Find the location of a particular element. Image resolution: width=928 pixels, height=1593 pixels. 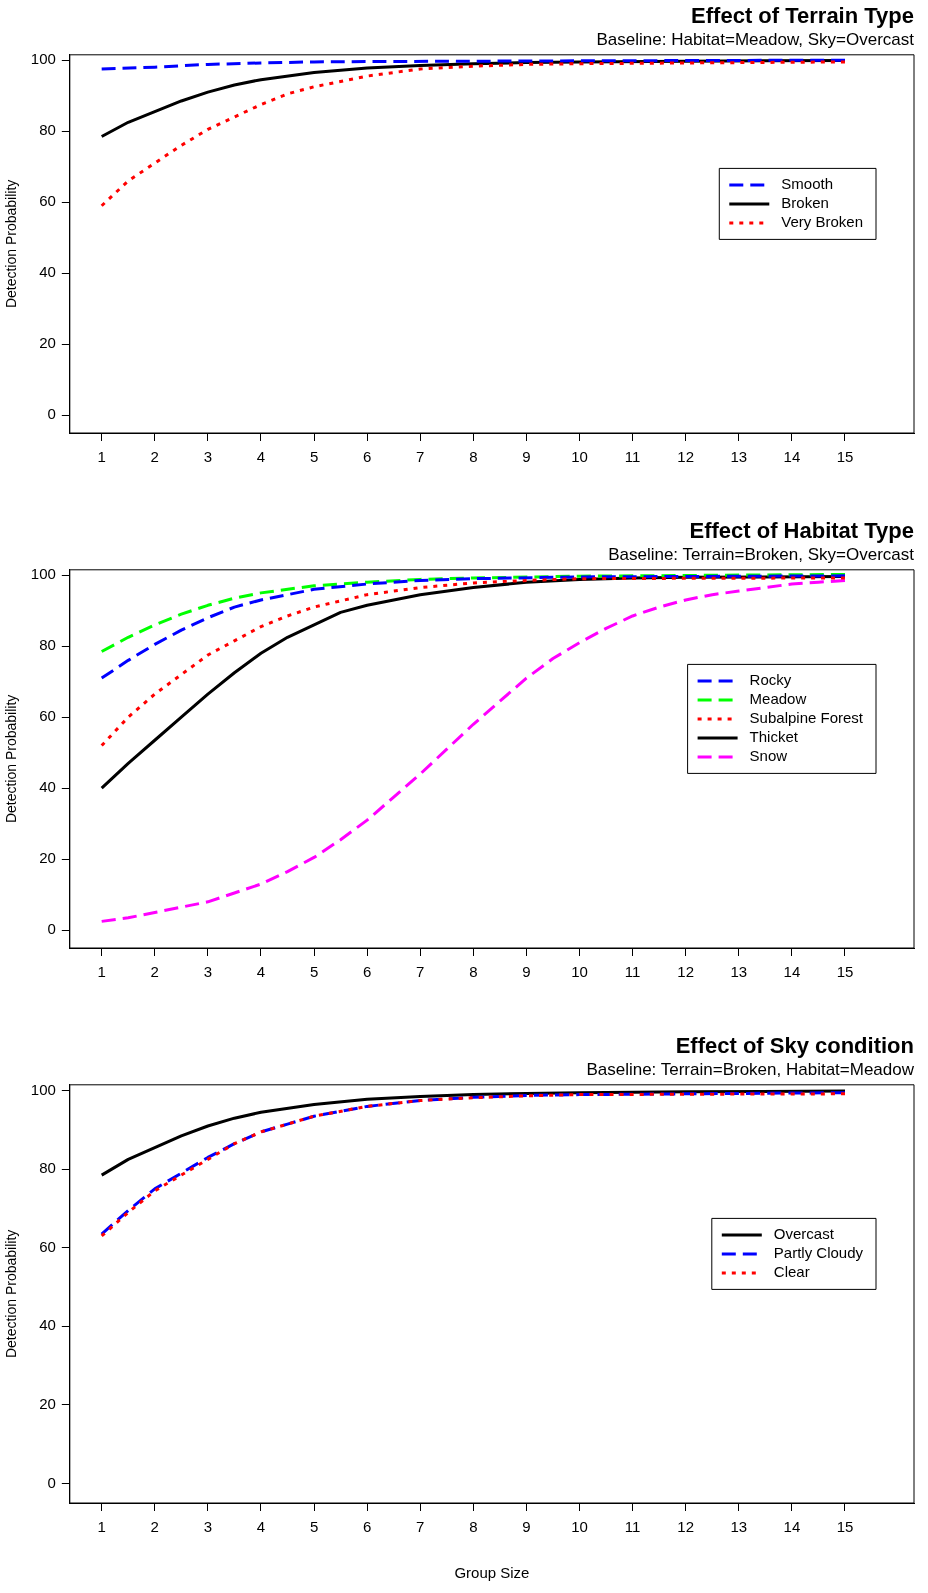

legend-label: Very Broken is located at coordinates (822, 222).